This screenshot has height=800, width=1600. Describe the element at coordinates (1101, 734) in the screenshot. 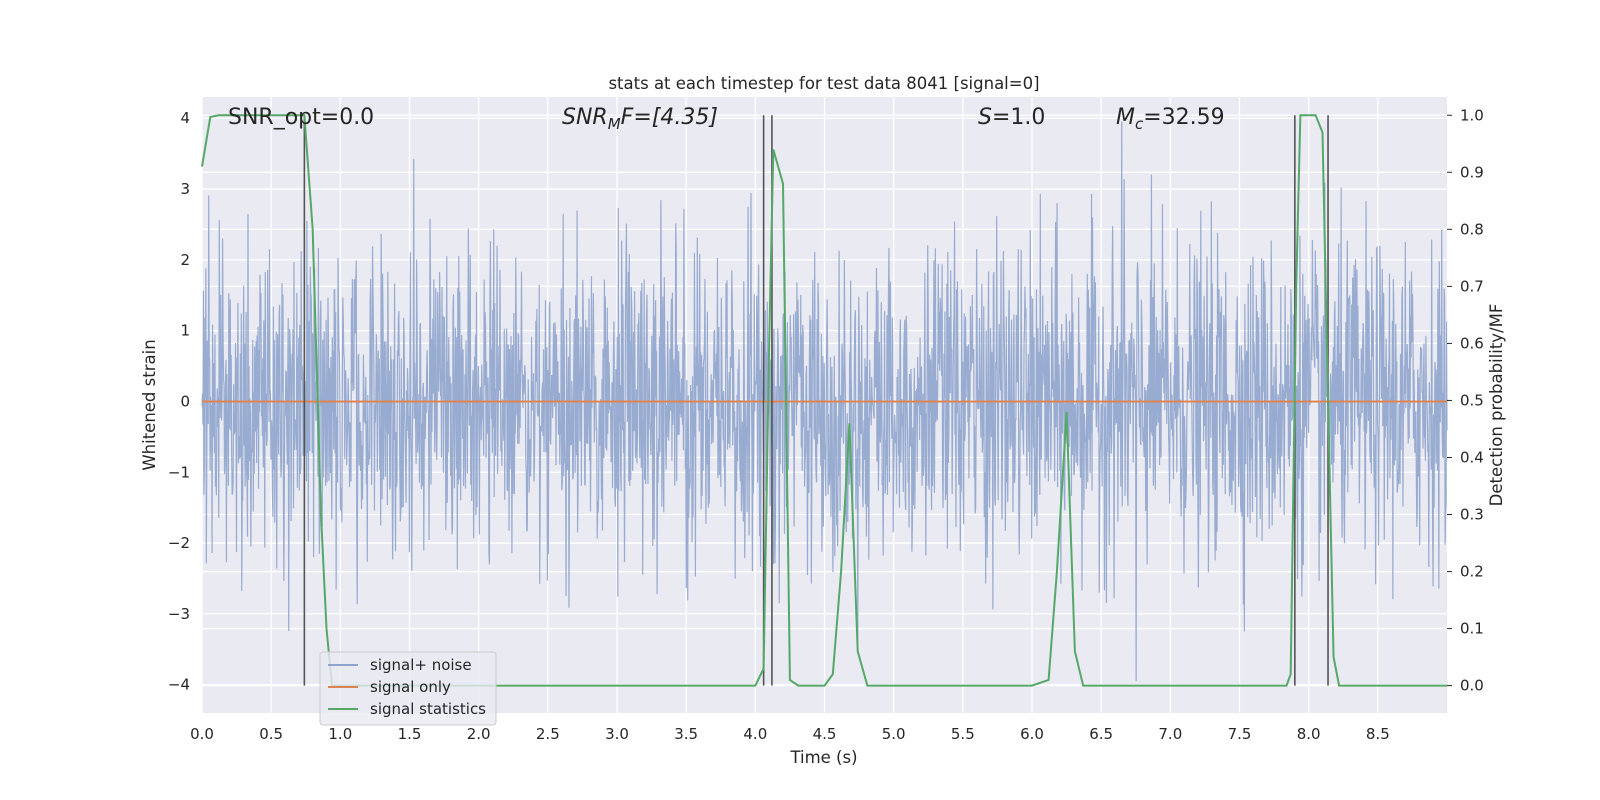

I see `x-tick-label: 6.5` at that location.